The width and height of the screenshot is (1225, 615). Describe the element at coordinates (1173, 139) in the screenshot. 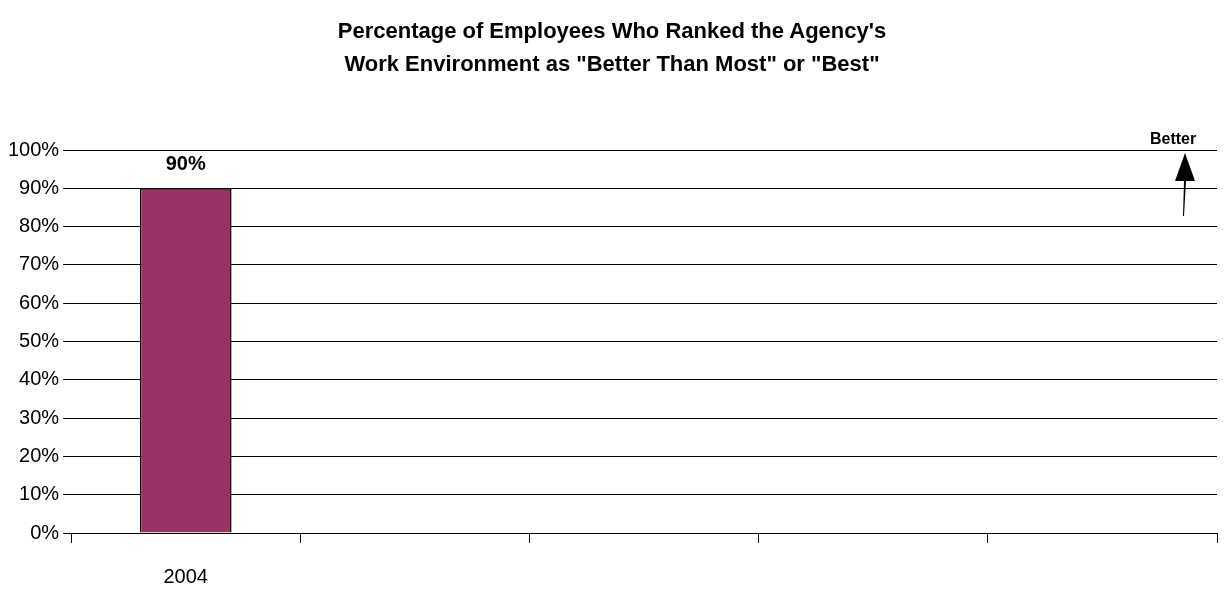

I see `text: Better` at that location.